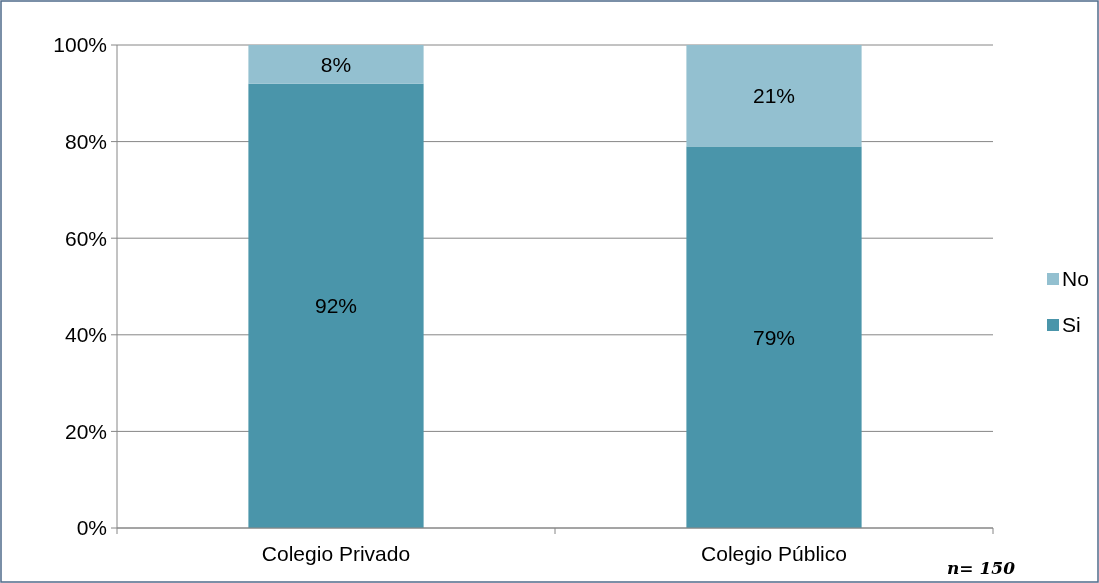 The image size is (1099, 583). Describe the element at coordinates (80, 45) in the screenshot. I see `y-tick-label: 100%` at that location.